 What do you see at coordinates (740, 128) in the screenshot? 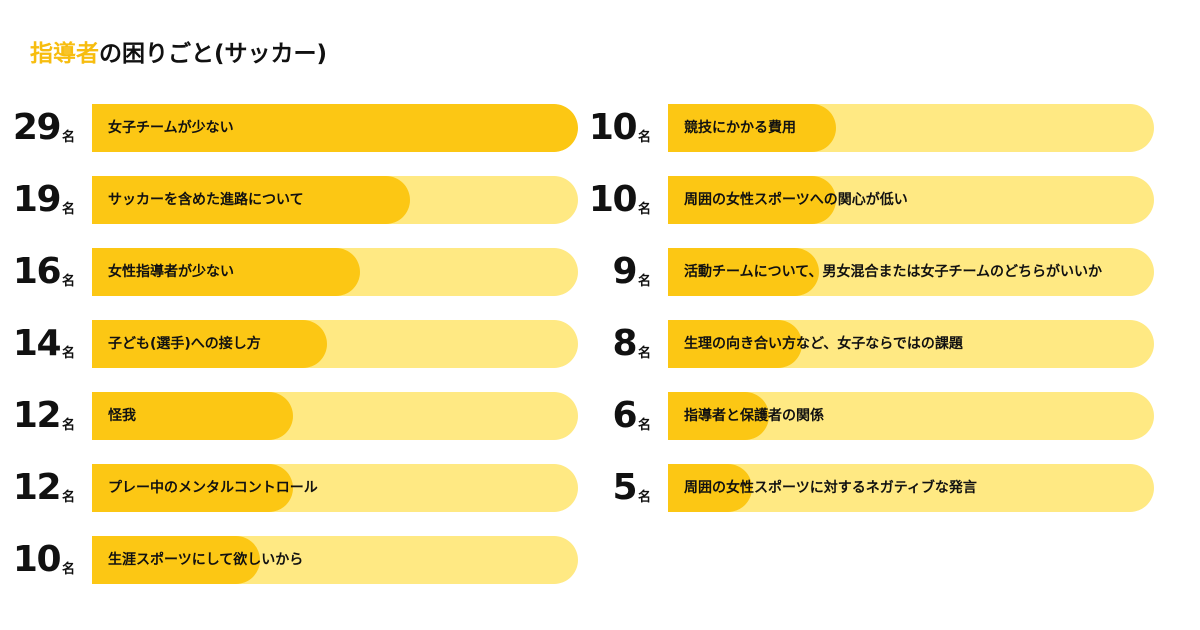
I see `bar-label: 競技にかかる費用` at bounding box center [740, 128].